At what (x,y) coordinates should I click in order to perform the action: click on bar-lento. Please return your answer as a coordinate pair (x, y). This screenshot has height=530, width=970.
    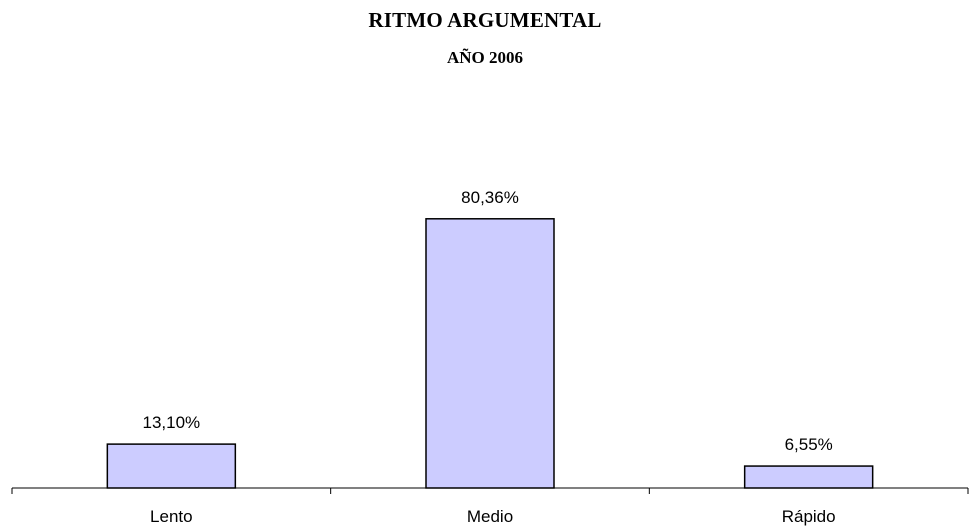
    Looking at the image, I should click on (171, 466).